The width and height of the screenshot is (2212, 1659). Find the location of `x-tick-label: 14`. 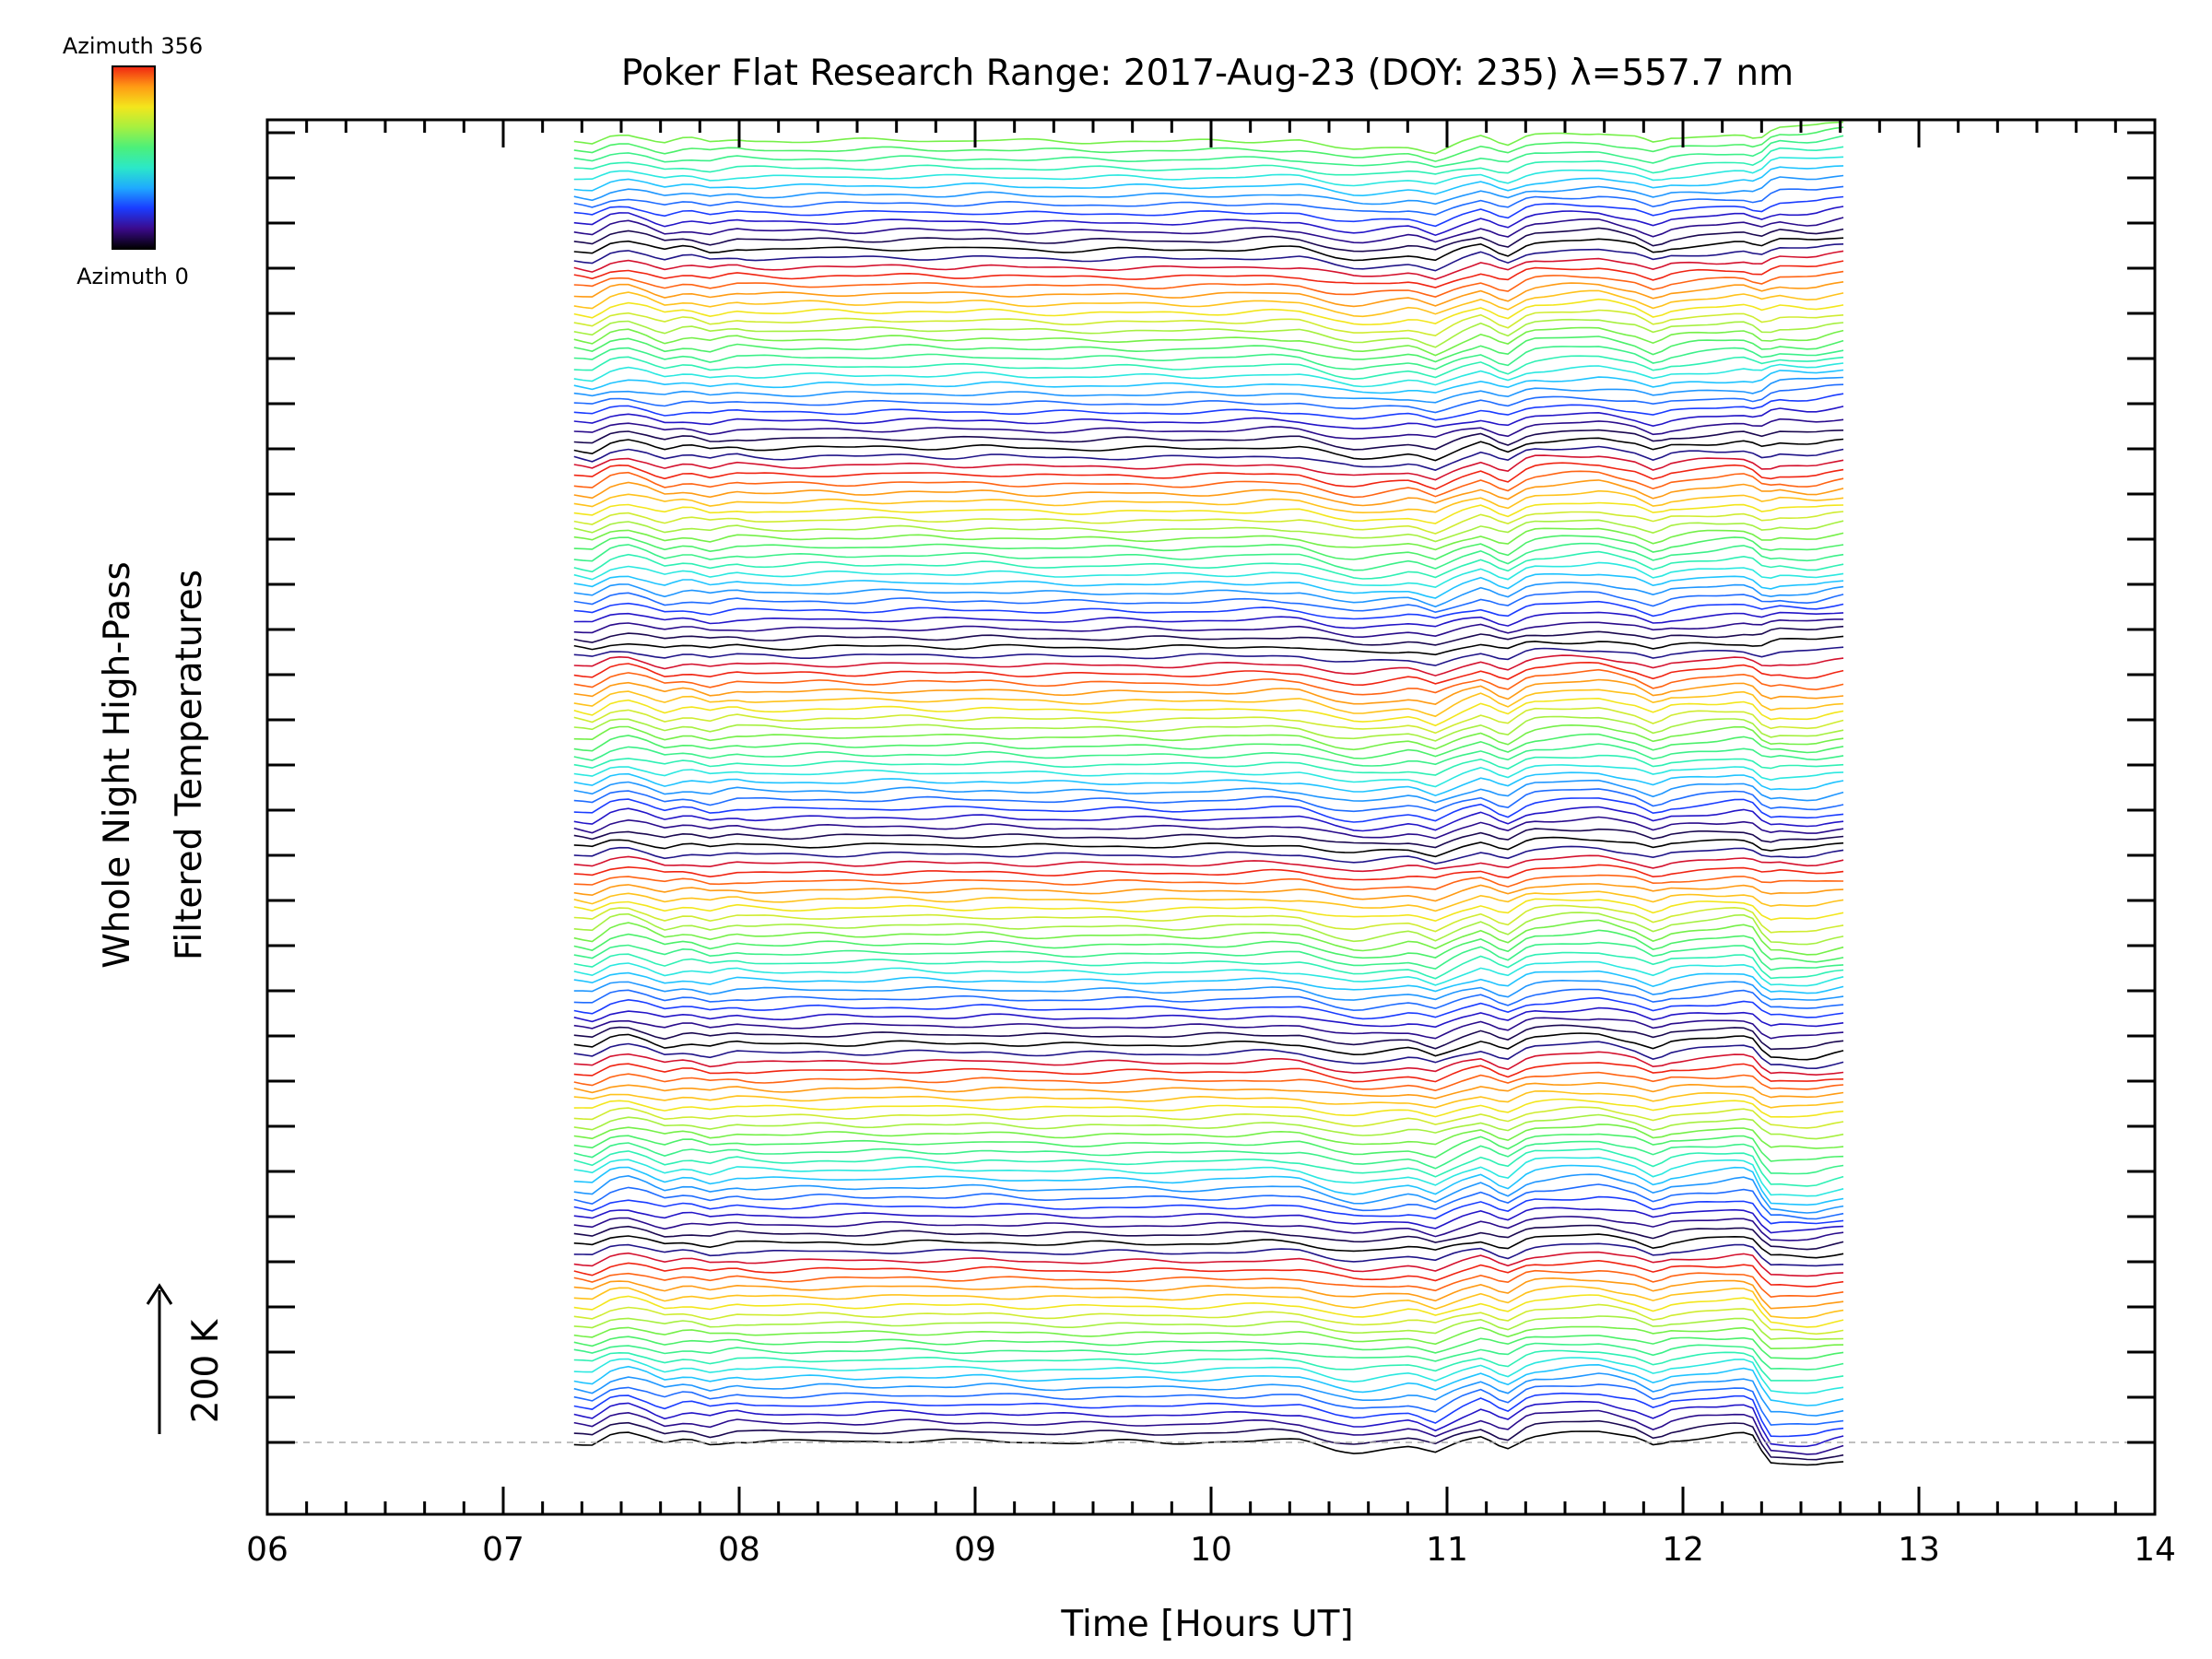

x-tick-label: 14 is located at coordinates (2155, 1550).